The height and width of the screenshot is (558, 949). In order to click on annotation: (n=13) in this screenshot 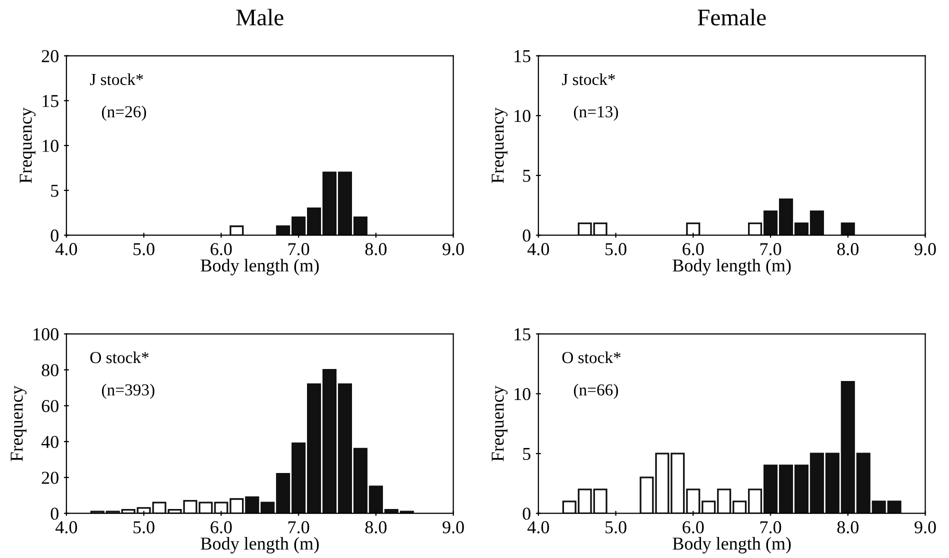, I will do `click(596, 113)`.